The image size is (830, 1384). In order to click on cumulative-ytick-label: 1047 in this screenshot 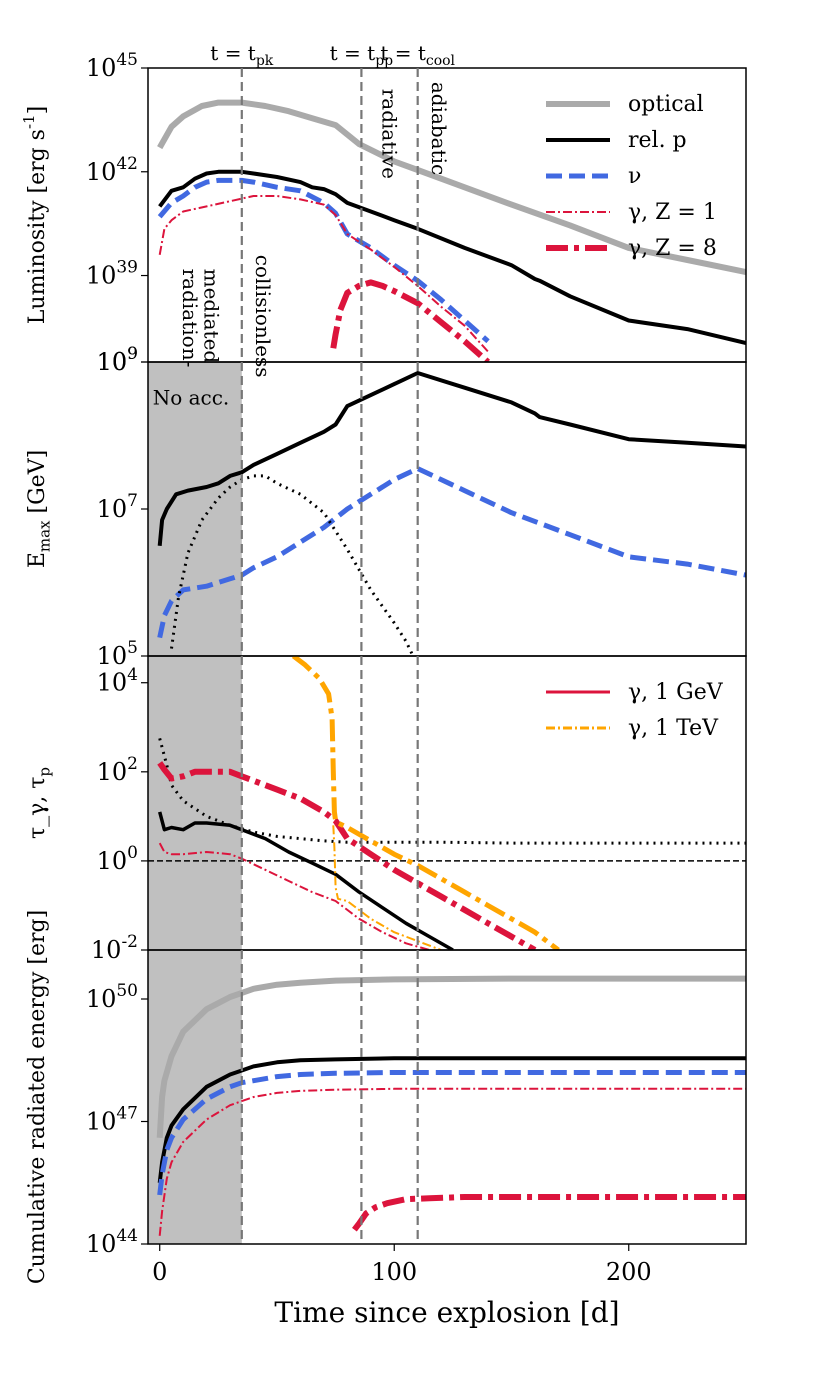, I will do `click(112, 1120)`.